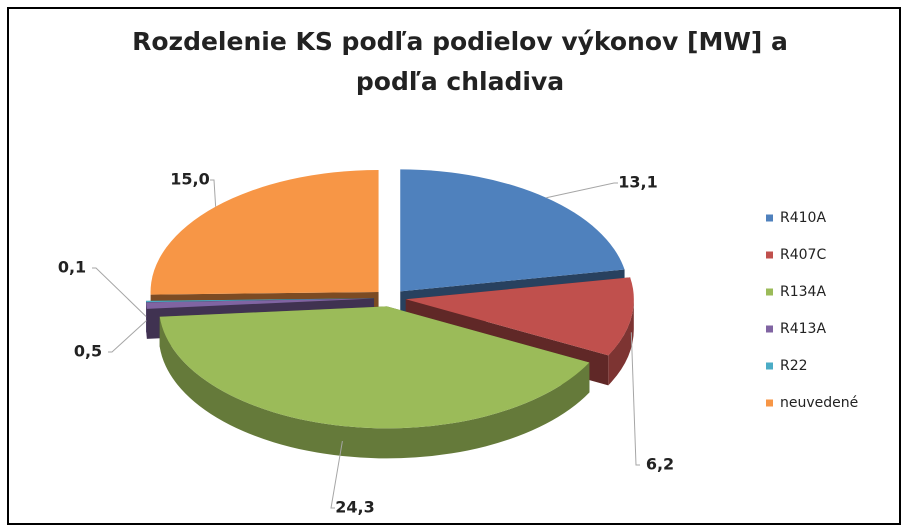  I want to click on value-label: 6,2, so click(660, 464).